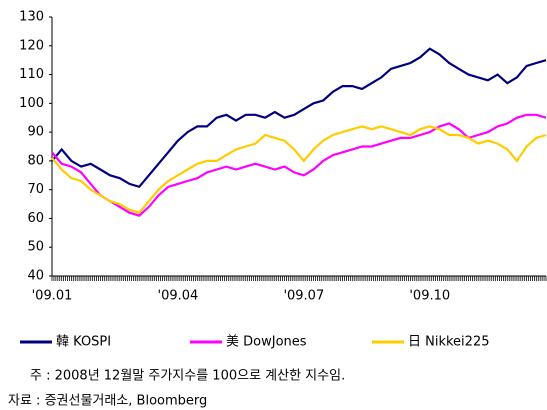 This screenshot has width=547, height=410. I want to click on legend-label: 日 Nikkei225, so click(449, 342).